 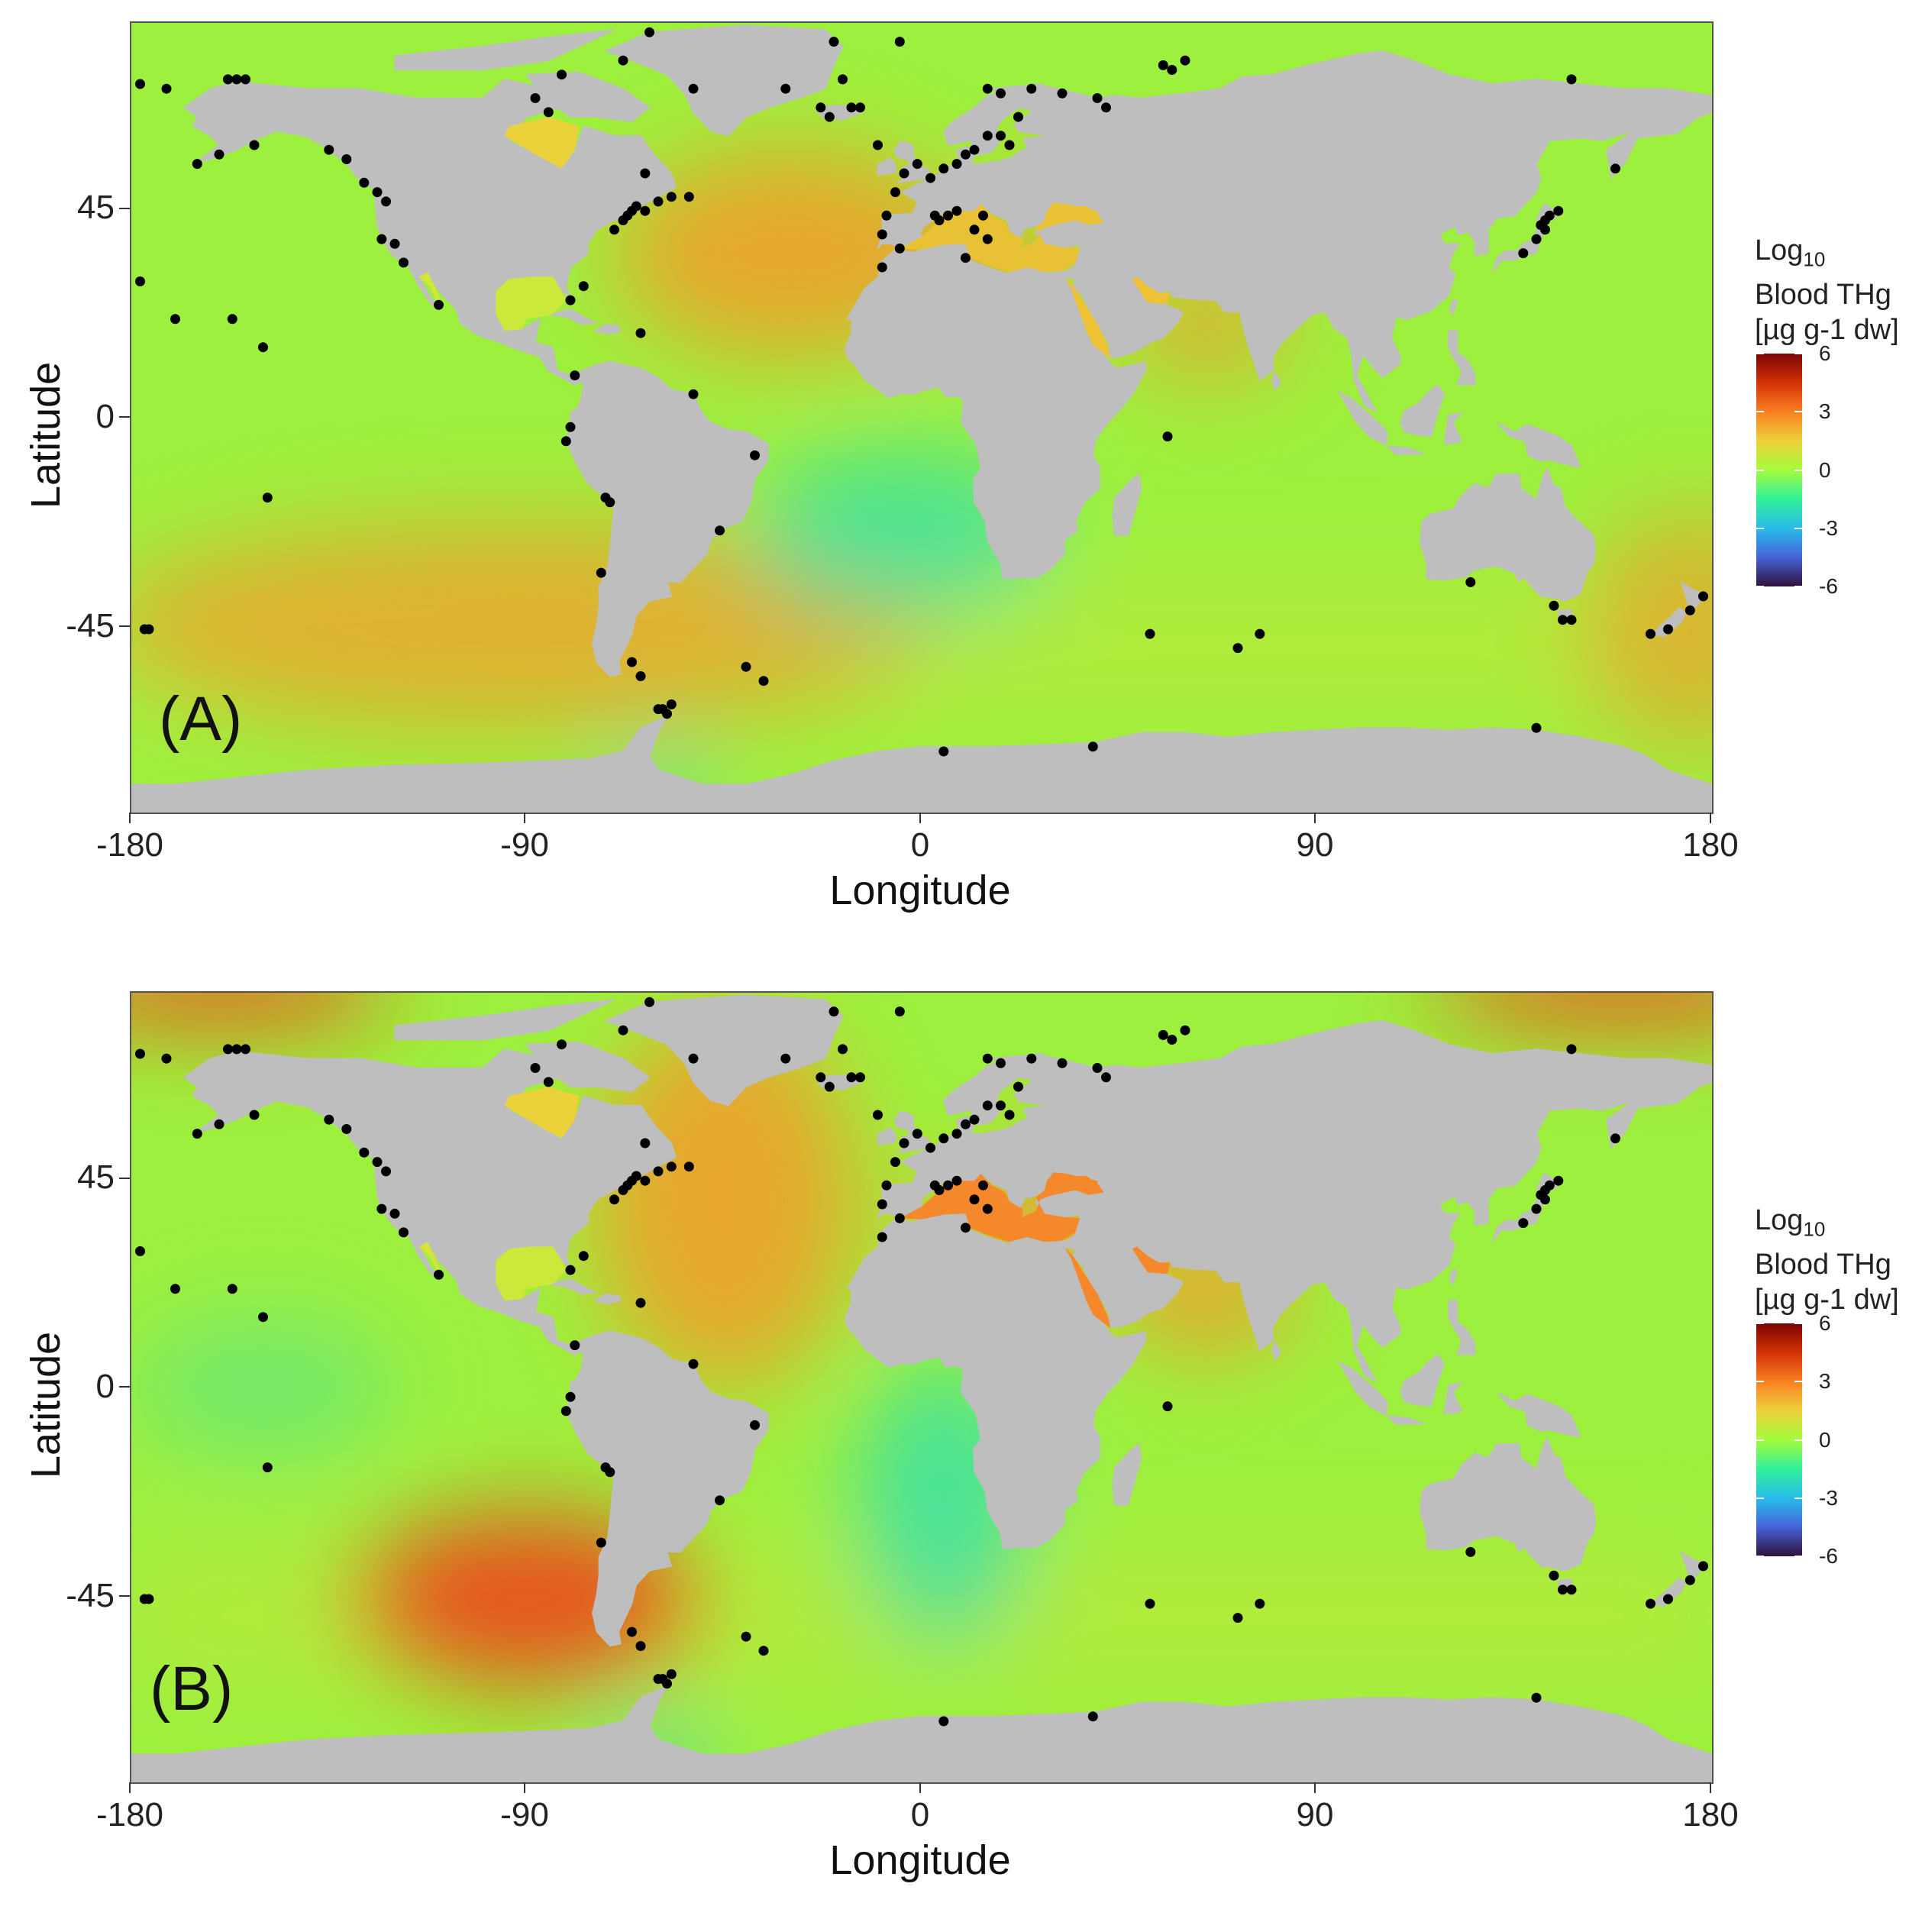 What do you see at coordinates (1823, 295) in the screenshot?
I see `legend-title-a-line2: Blood THg` at bounding box center [1823, 295].